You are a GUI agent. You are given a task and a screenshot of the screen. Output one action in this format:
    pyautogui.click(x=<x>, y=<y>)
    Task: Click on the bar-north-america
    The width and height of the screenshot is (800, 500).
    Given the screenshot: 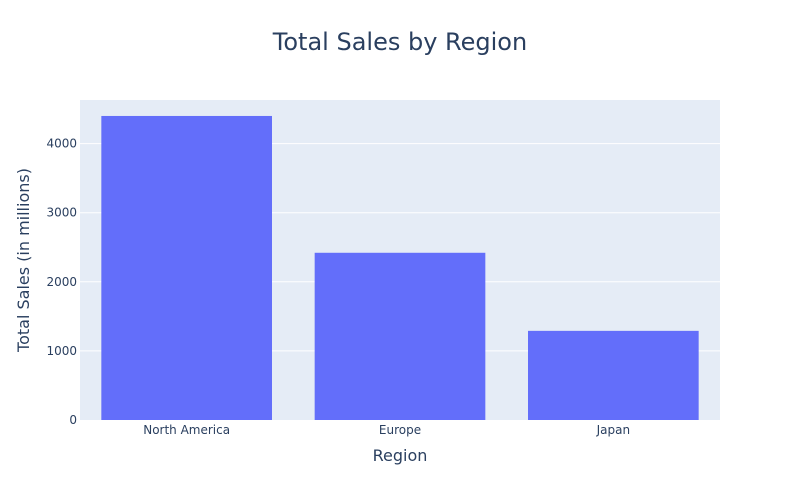 What is the action you would take?
    pyautogui.click(x=186, y=267)
    